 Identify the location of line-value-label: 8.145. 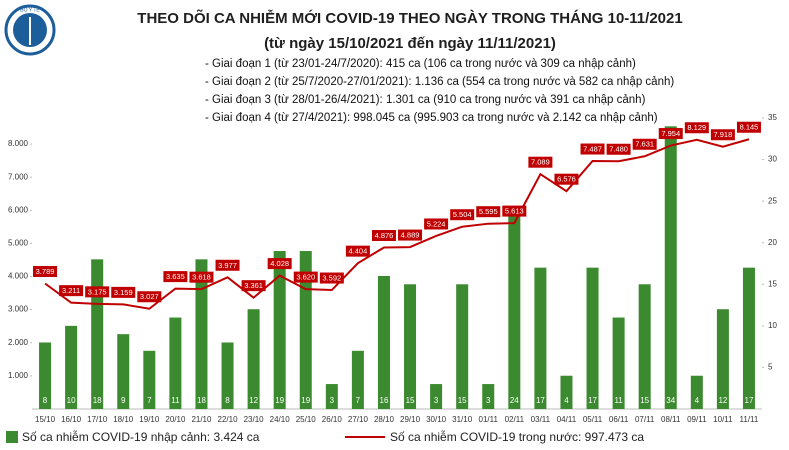
(749, 127).